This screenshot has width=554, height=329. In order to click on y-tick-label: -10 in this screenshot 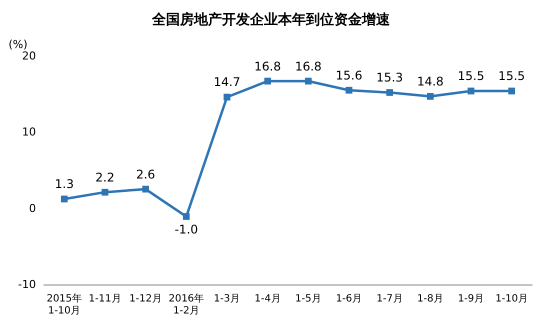, I will do `click(27, 284)`.